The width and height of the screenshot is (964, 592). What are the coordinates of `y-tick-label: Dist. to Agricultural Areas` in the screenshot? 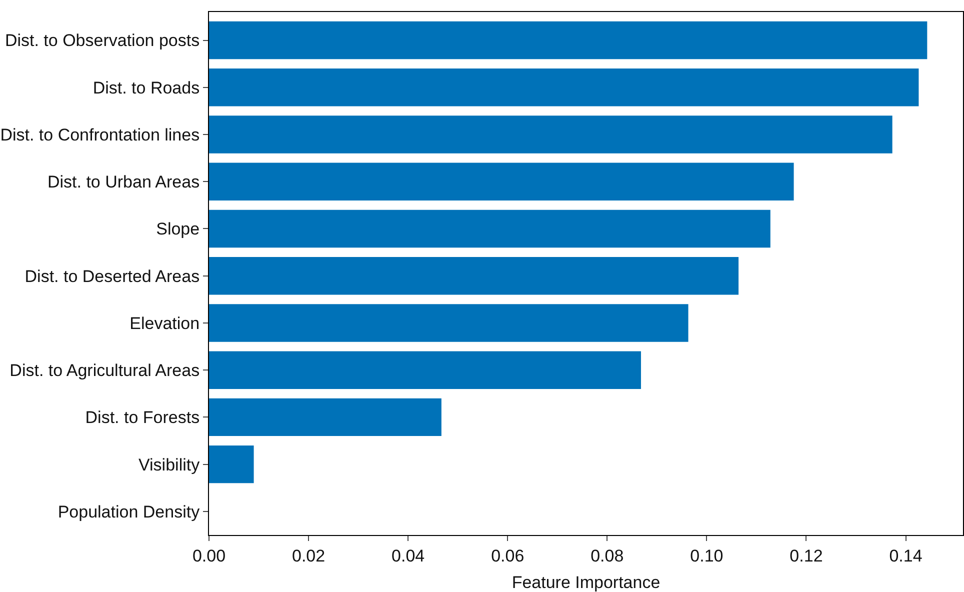 It's located at (105, 370).